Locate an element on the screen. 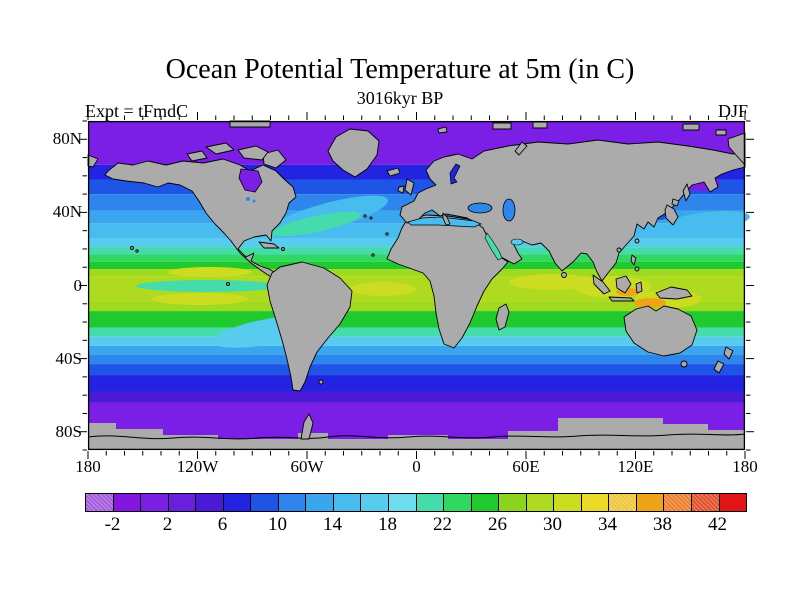 The width and height of the screenshot is (800, 600). inland-seas is located at coordinates (381, 212).